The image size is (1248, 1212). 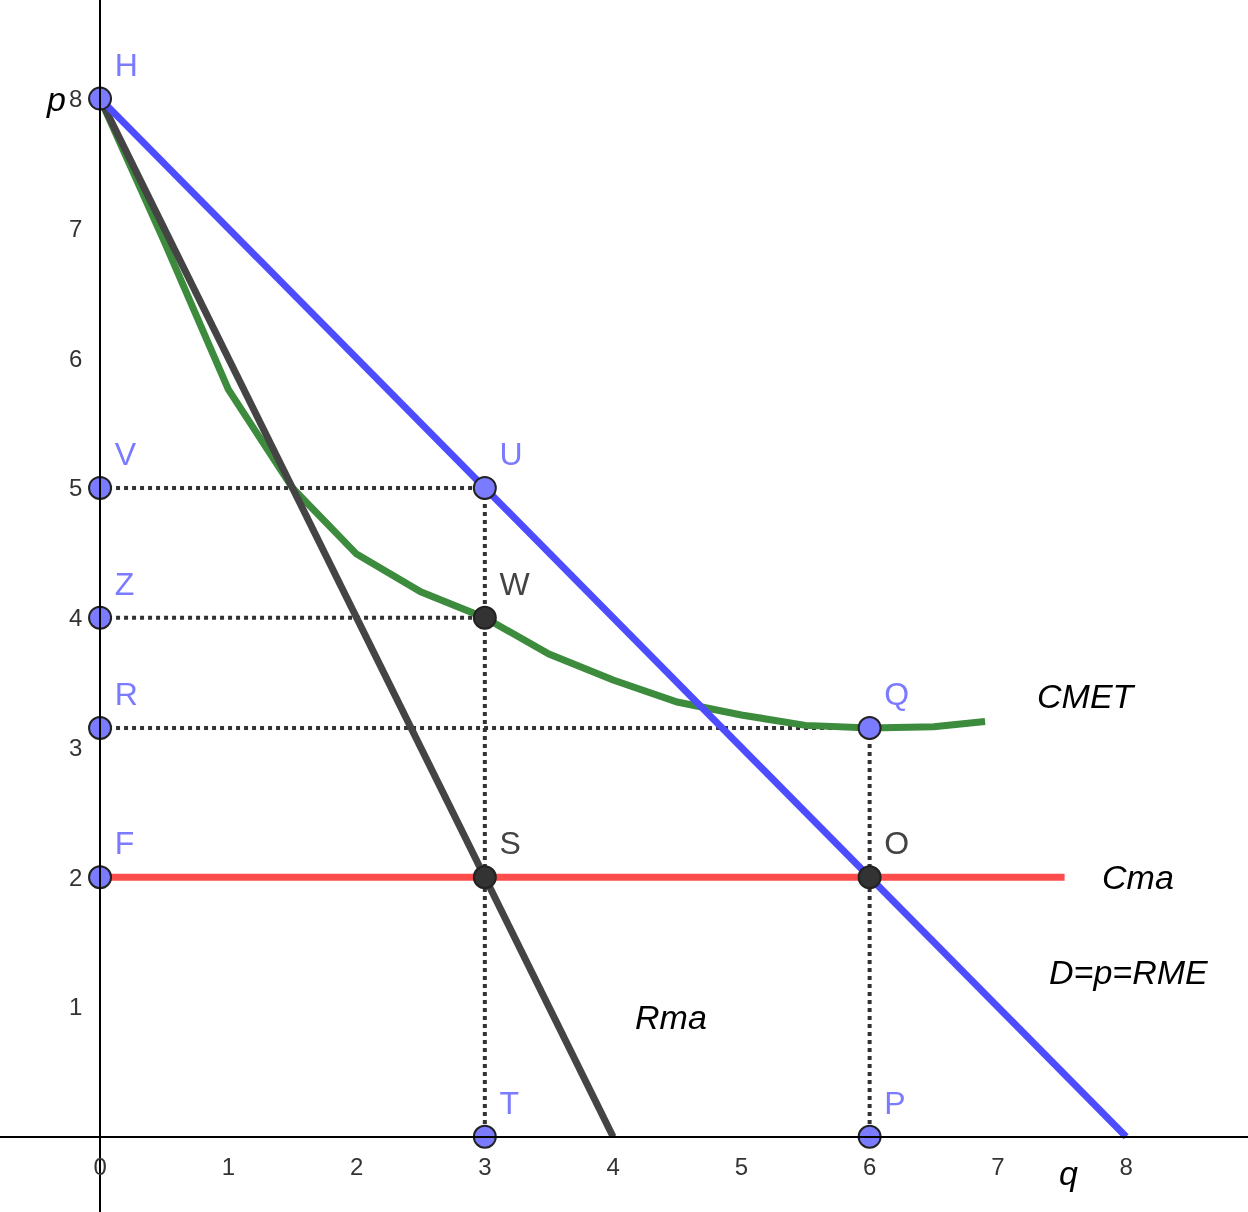 I want to click on x-tick-label: 5, so click(x=741, y=1166).